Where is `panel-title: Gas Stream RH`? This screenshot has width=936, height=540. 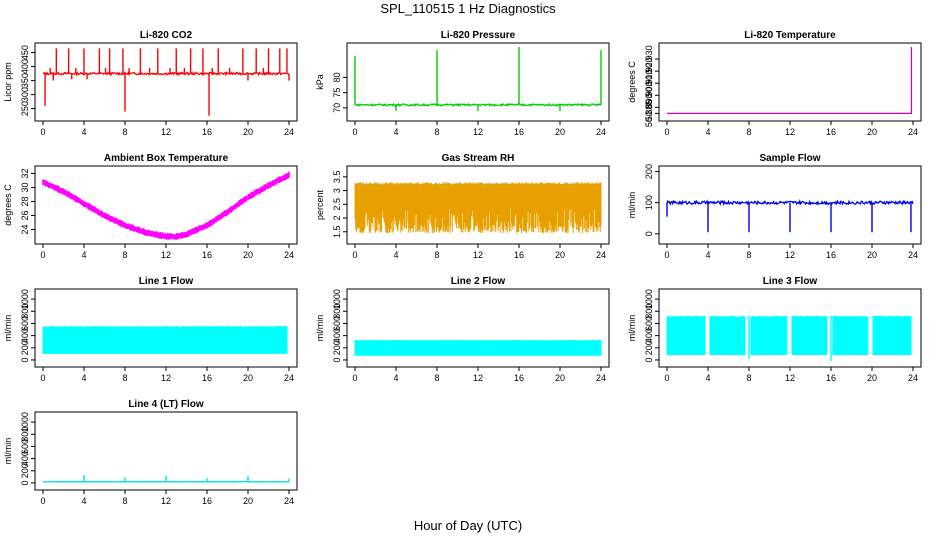 panel-title: Gas Stream RH is located at coordinates (478, 158).